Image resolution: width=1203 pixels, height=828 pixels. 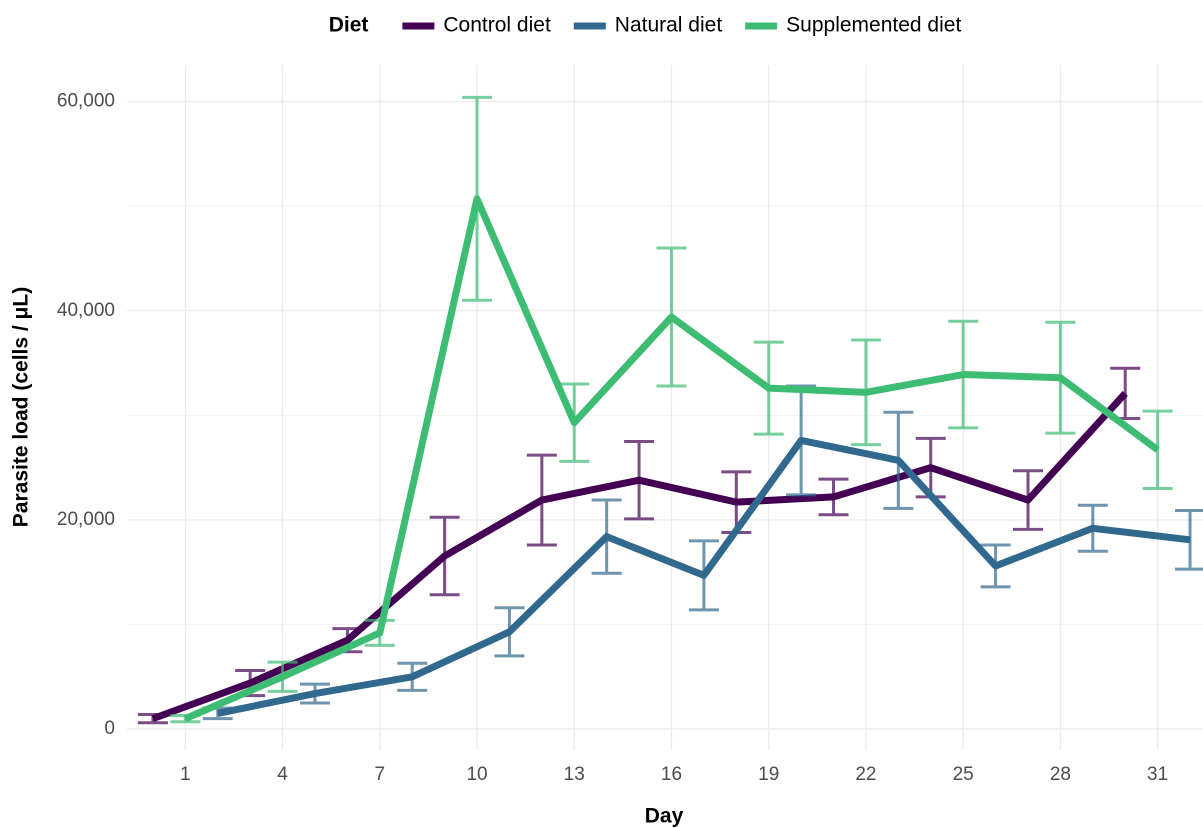 I want to click on x-tick-label: 4, so click(x=282, y=774).